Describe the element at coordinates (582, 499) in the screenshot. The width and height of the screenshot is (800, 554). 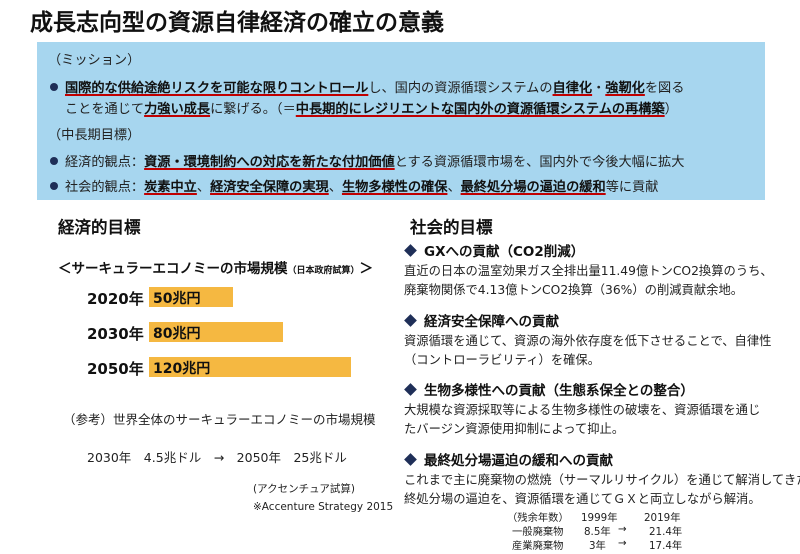
I see `landfill-body-2: 終処分場の逼迫を、資源循環を通じてＧＸと両立しながら解消。` at that location.